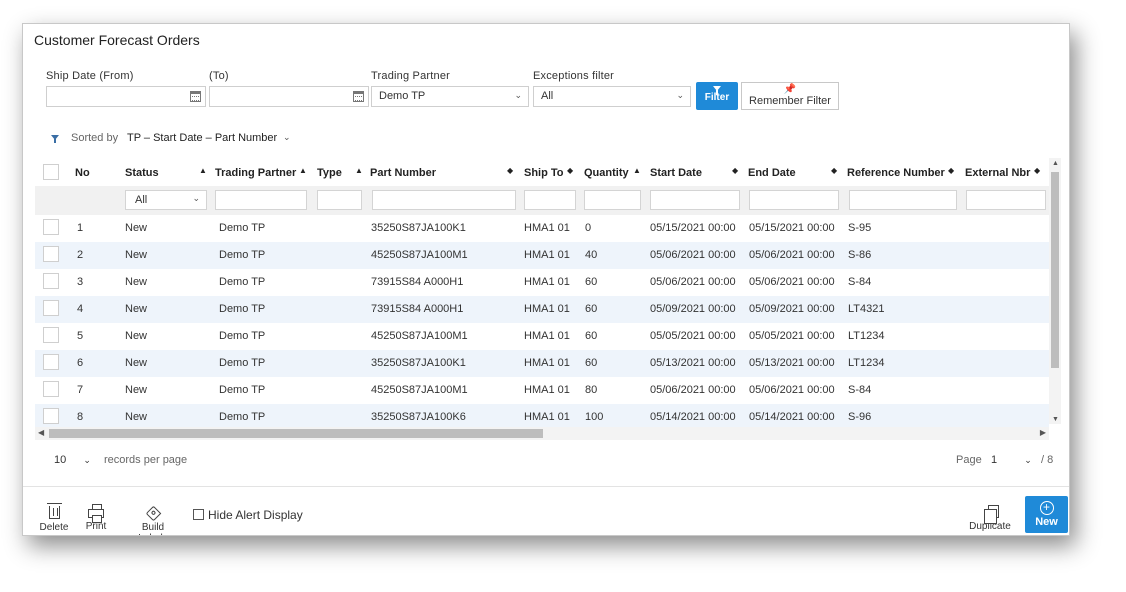  I want to click on horizontal-scroll-thumb, so click(296, 433).